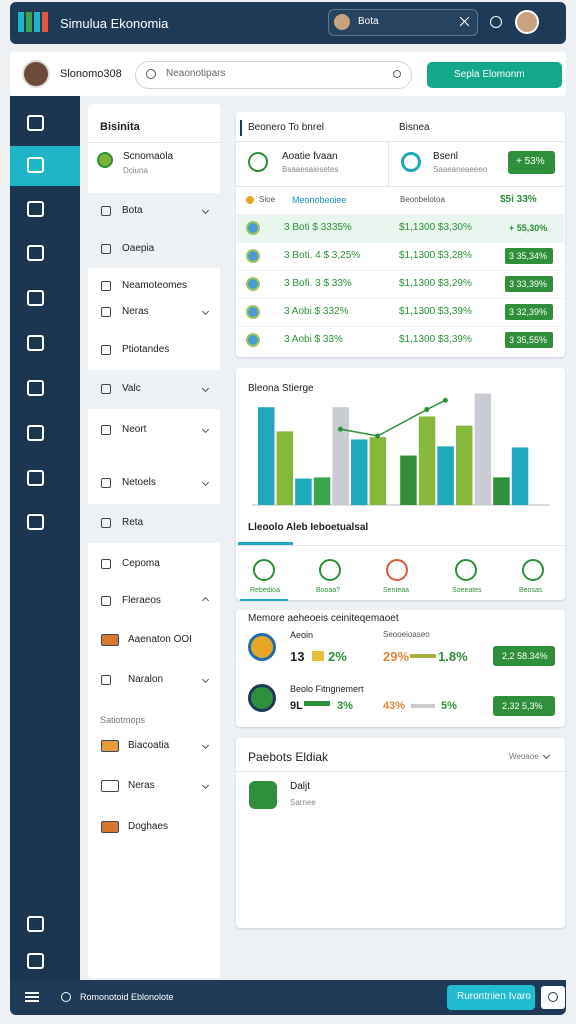 The width and height of the screenshot is (576, 1024). What do you see at coordinates (397, 74) in the screenshot?
I see `refresh-icon` at bounding box center [397, 74].